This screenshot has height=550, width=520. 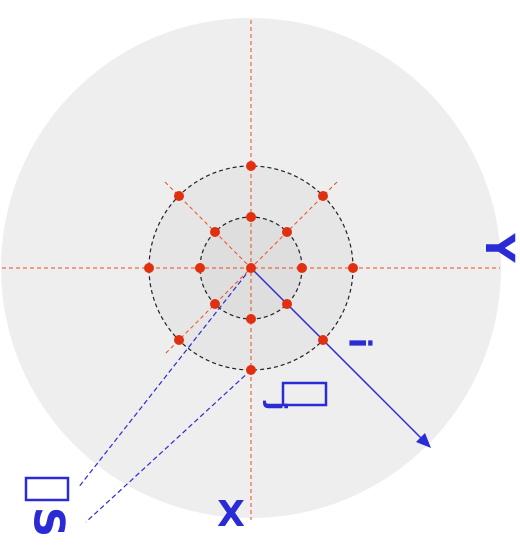 I want to click on x-axis-label: X, so click(x=231, y=514).